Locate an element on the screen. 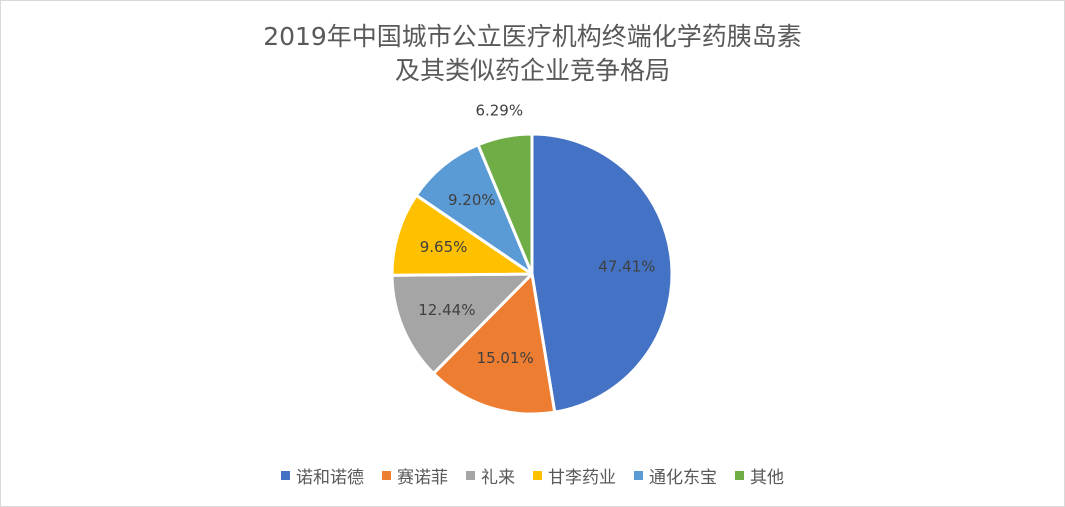 This screenshot has height=507, width=1065. pie-data-labels: 47.41% 15.01% 12.44% 9.65% 9.20% 6.29% is located at coordinates (536, 234).